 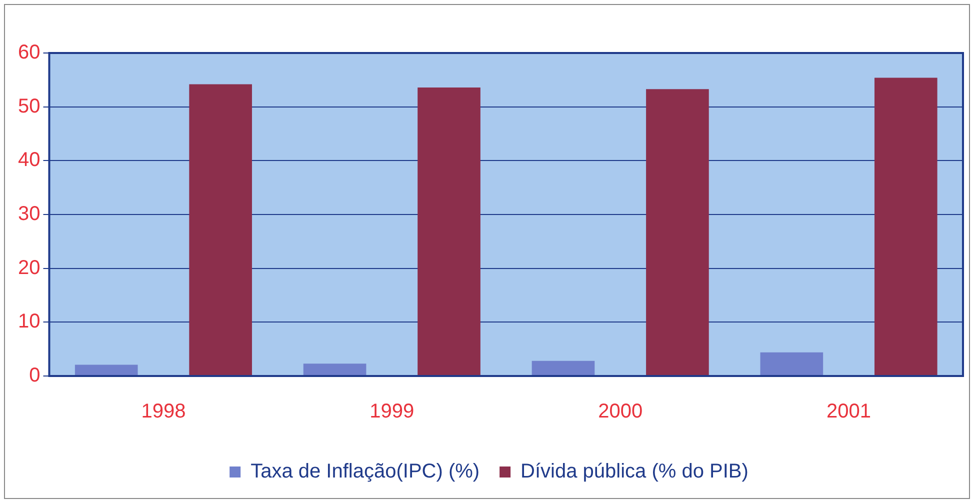 I want to click on x-tick-label: 2001, so click(x=849, y=411).